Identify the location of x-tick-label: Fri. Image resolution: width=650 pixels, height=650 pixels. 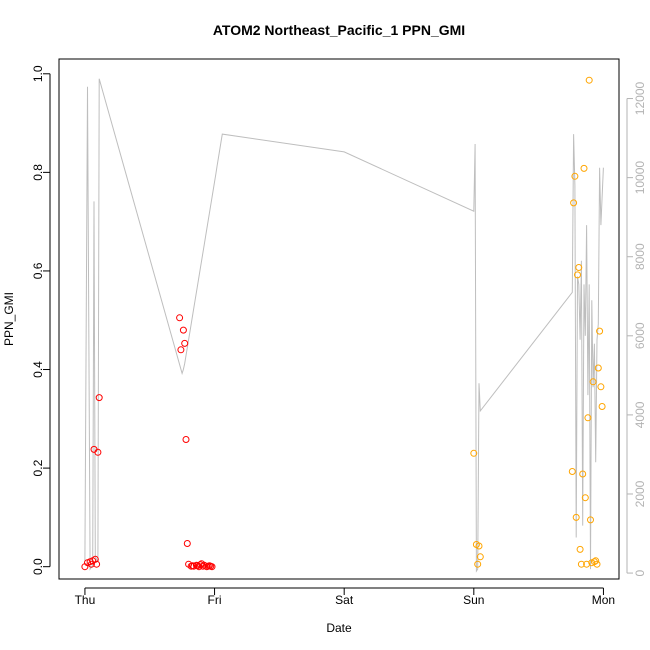
(215, 600).